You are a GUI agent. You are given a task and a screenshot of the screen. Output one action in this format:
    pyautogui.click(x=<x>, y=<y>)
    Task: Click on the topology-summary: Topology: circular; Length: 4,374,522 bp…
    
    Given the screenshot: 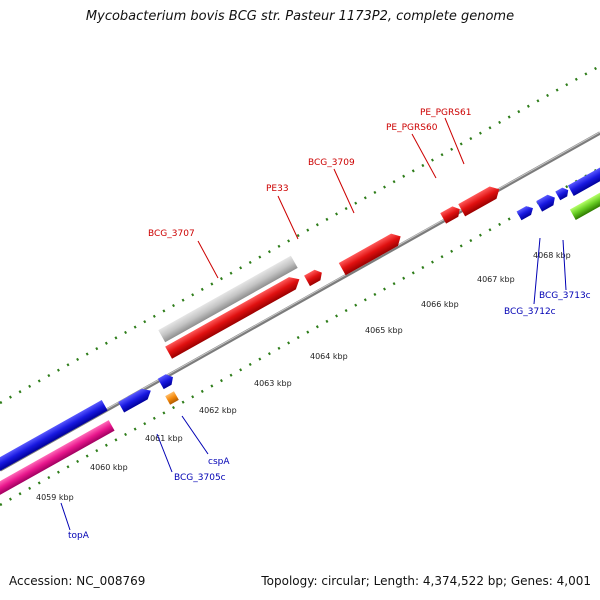 What is the action you would take?
    pyautogui.click(x=426, y=581)
    